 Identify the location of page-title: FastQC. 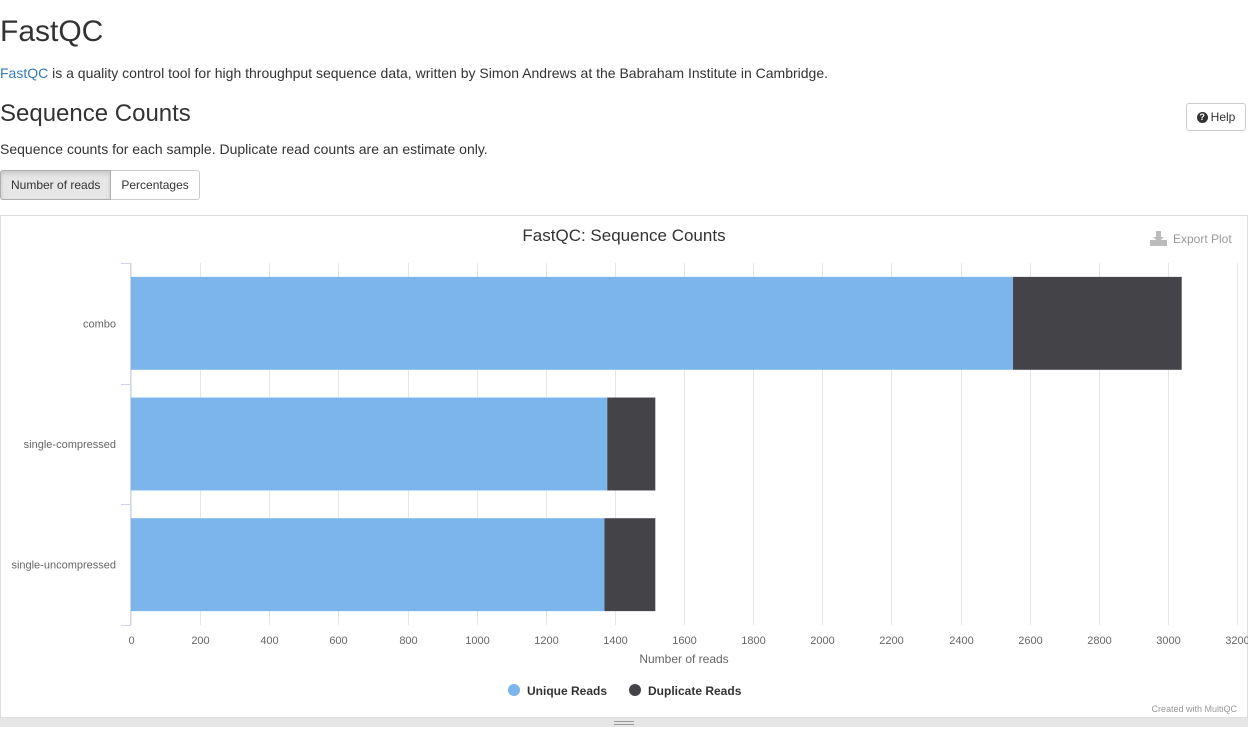
(52, 31).